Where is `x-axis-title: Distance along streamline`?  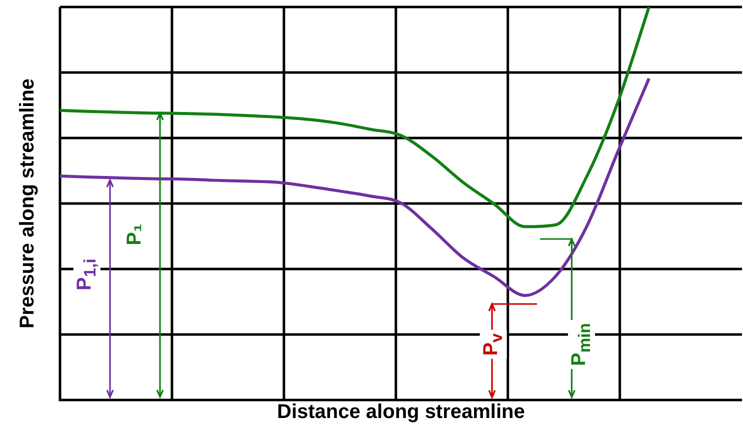 x-axis-title: Distance along streamline is located at coordinates (401, 412).